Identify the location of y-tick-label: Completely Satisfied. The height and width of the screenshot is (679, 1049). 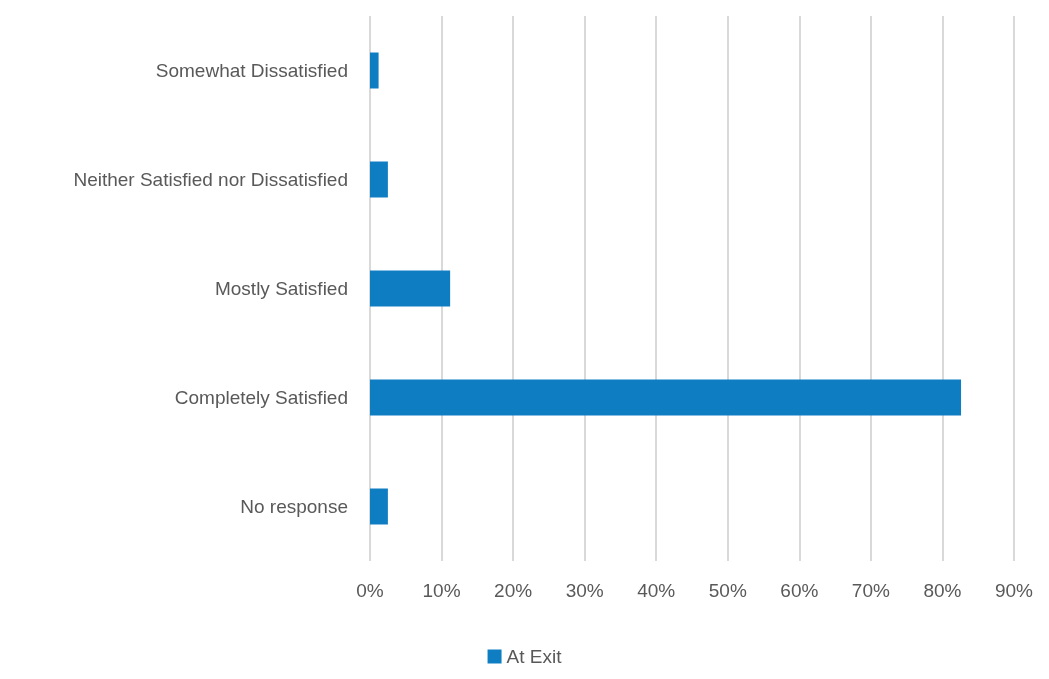
(261, 397).